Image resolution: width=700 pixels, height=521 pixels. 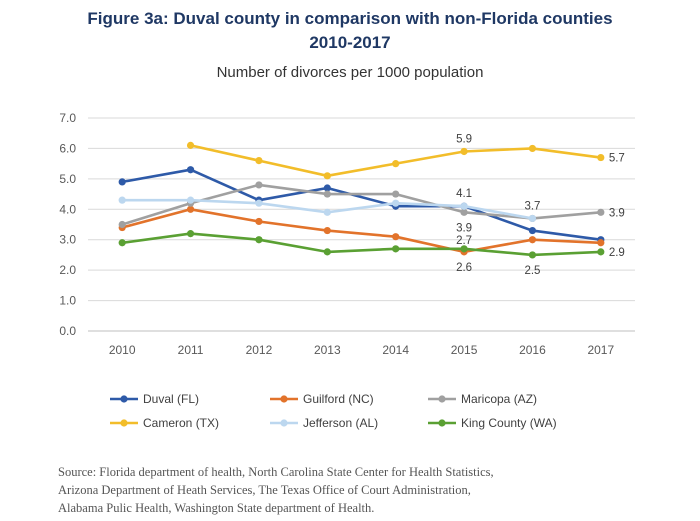 I want to click on legend-entry: Jefferson (AL), so click(x=340, y=423).